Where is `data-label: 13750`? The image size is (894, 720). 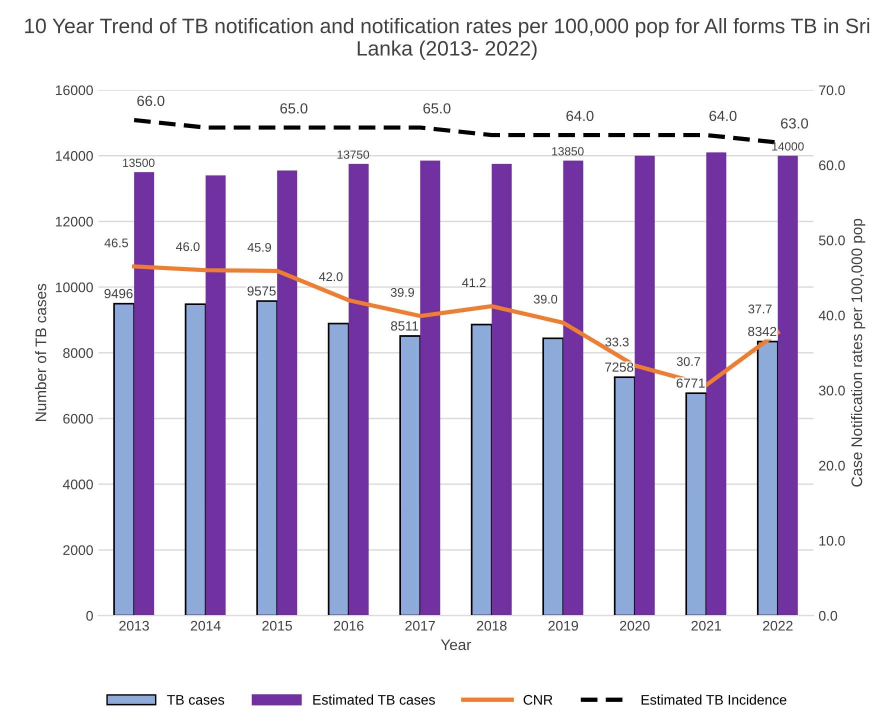
data-label: 13750 is located at coordinates (354, 154).